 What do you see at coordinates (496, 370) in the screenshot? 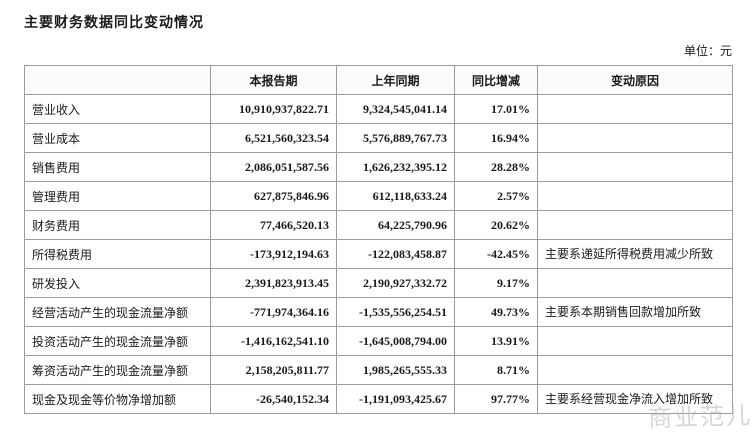
I see `yoy-change-cell: 8.71%` at bounding box center [496, 370].